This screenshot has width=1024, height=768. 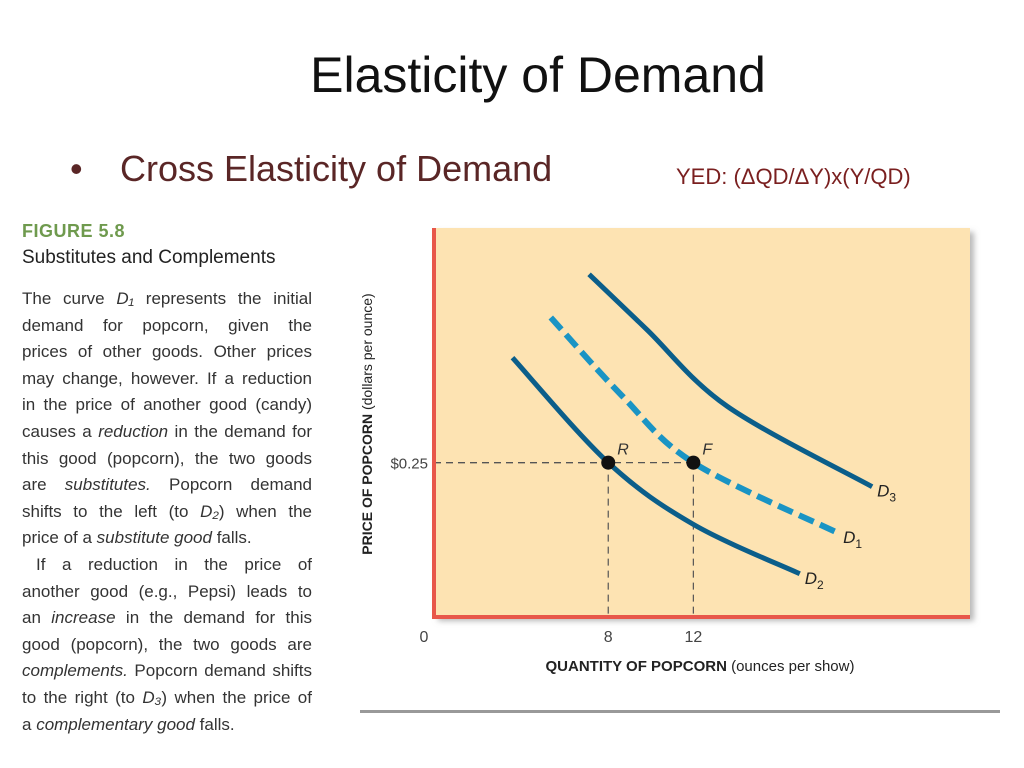 What do you see at coordinates (60, 431) in the screenshot?
I see `caption-text: causes a` at bounding box center [60, 431].